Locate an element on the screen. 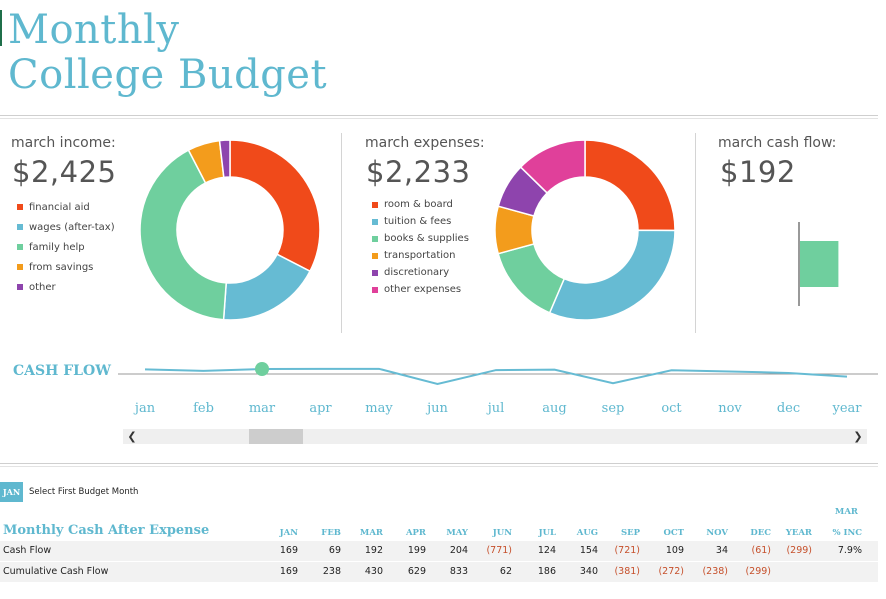  title-line-2: College Budget is located at coordinates (168, 75).